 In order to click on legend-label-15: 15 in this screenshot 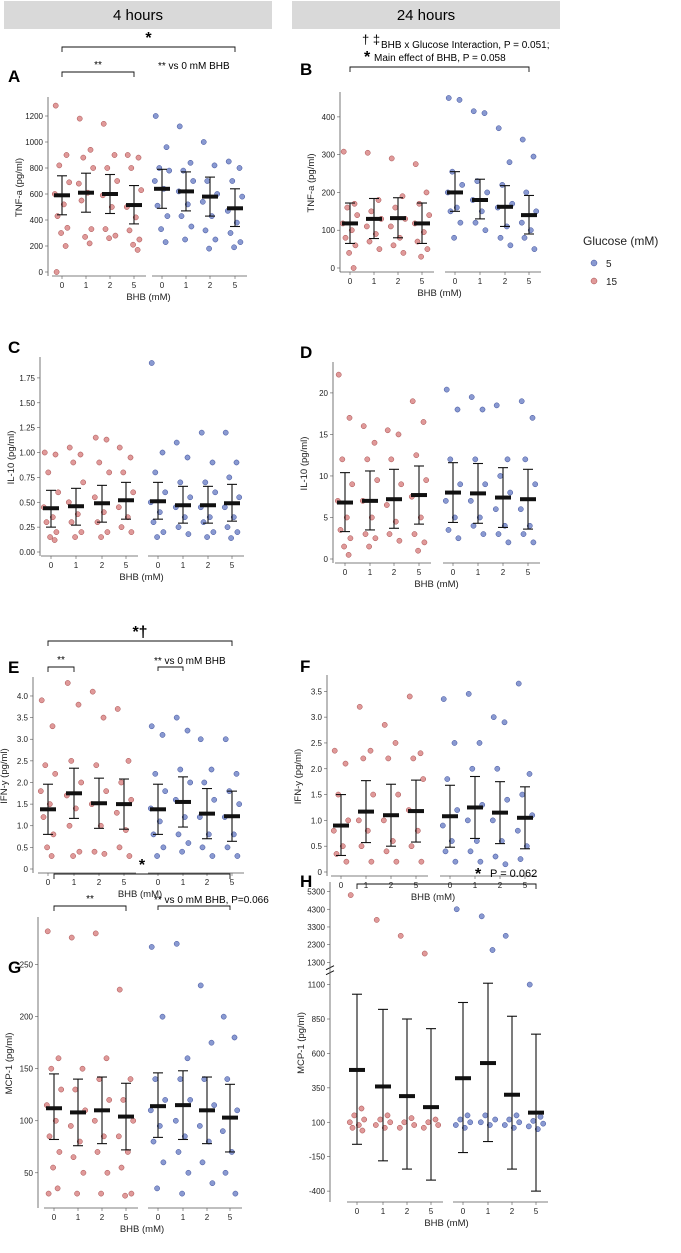, I will do `click(612, 282)`.